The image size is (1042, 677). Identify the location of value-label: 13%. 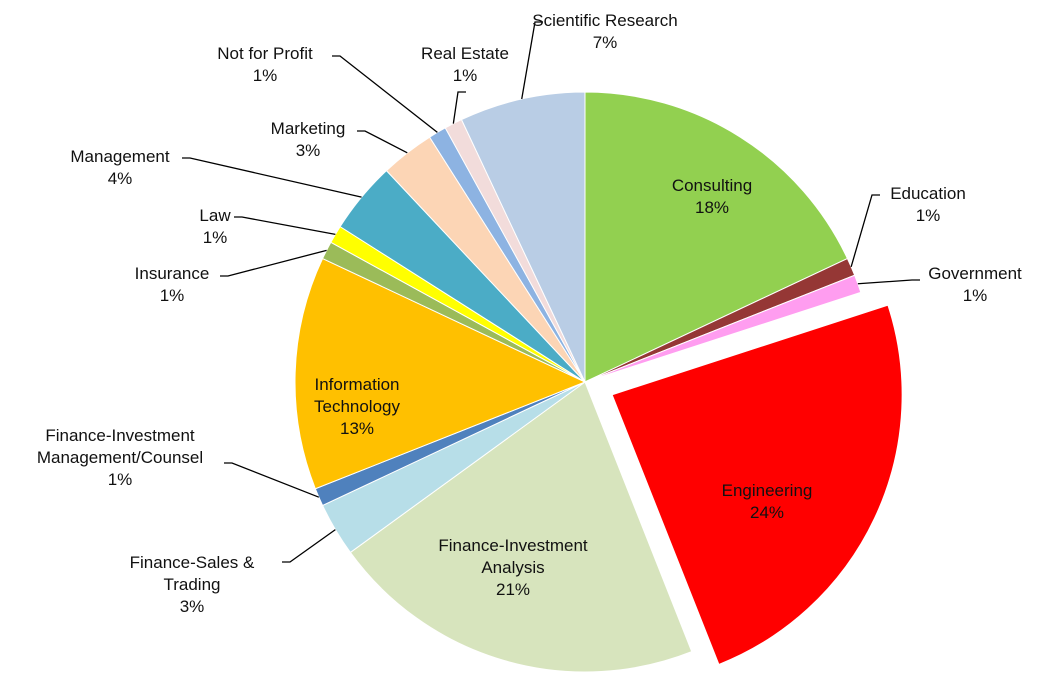
(357, 428).